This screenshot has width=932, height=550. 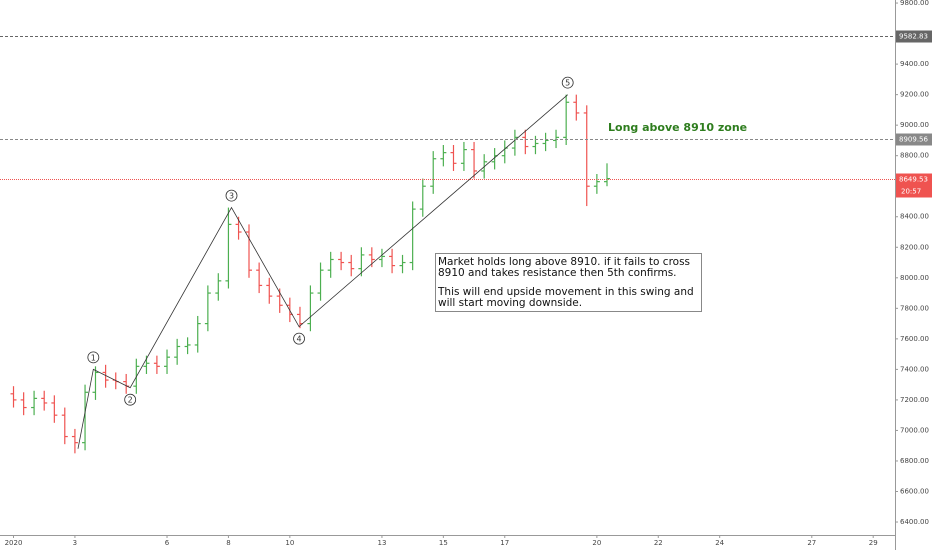 What do you see at coordinates (914, 308) in the screenshot?
I see `y-tick-label: 7800.00` at bounding box center [914, 308].